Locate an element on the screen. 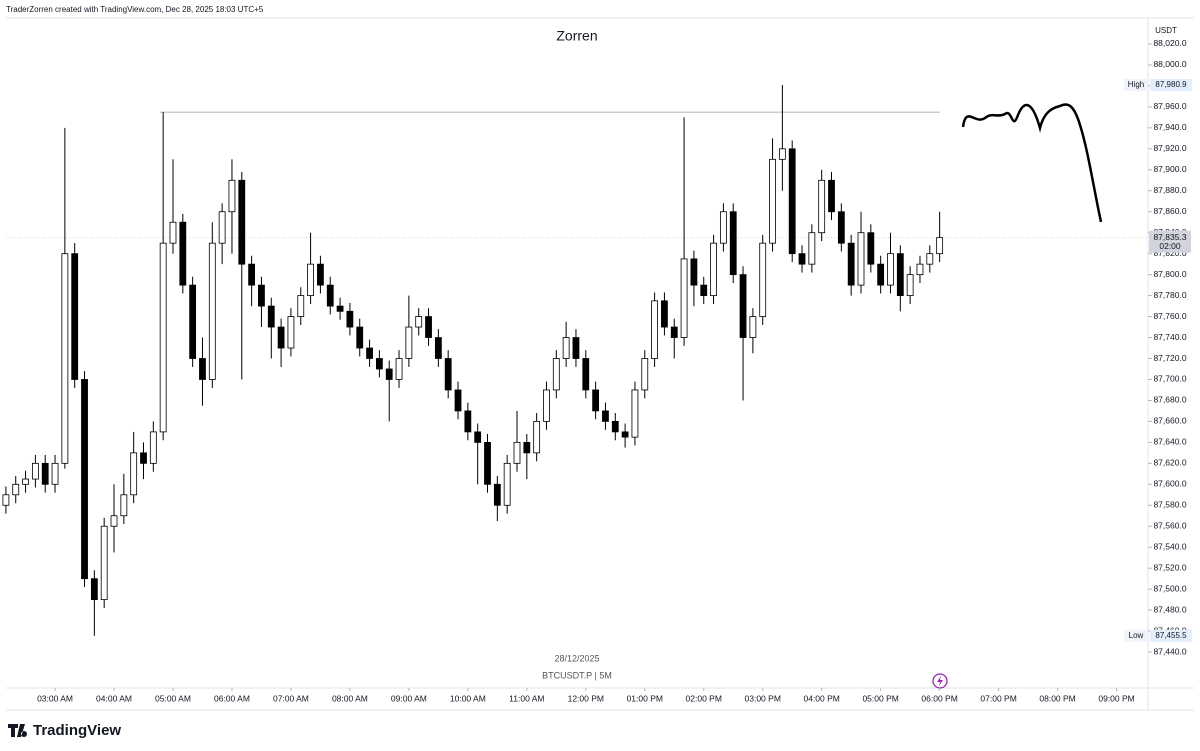 The height and width of the screenshot is (751, 1200). last-price-box is located at coordinates (1170, 241).